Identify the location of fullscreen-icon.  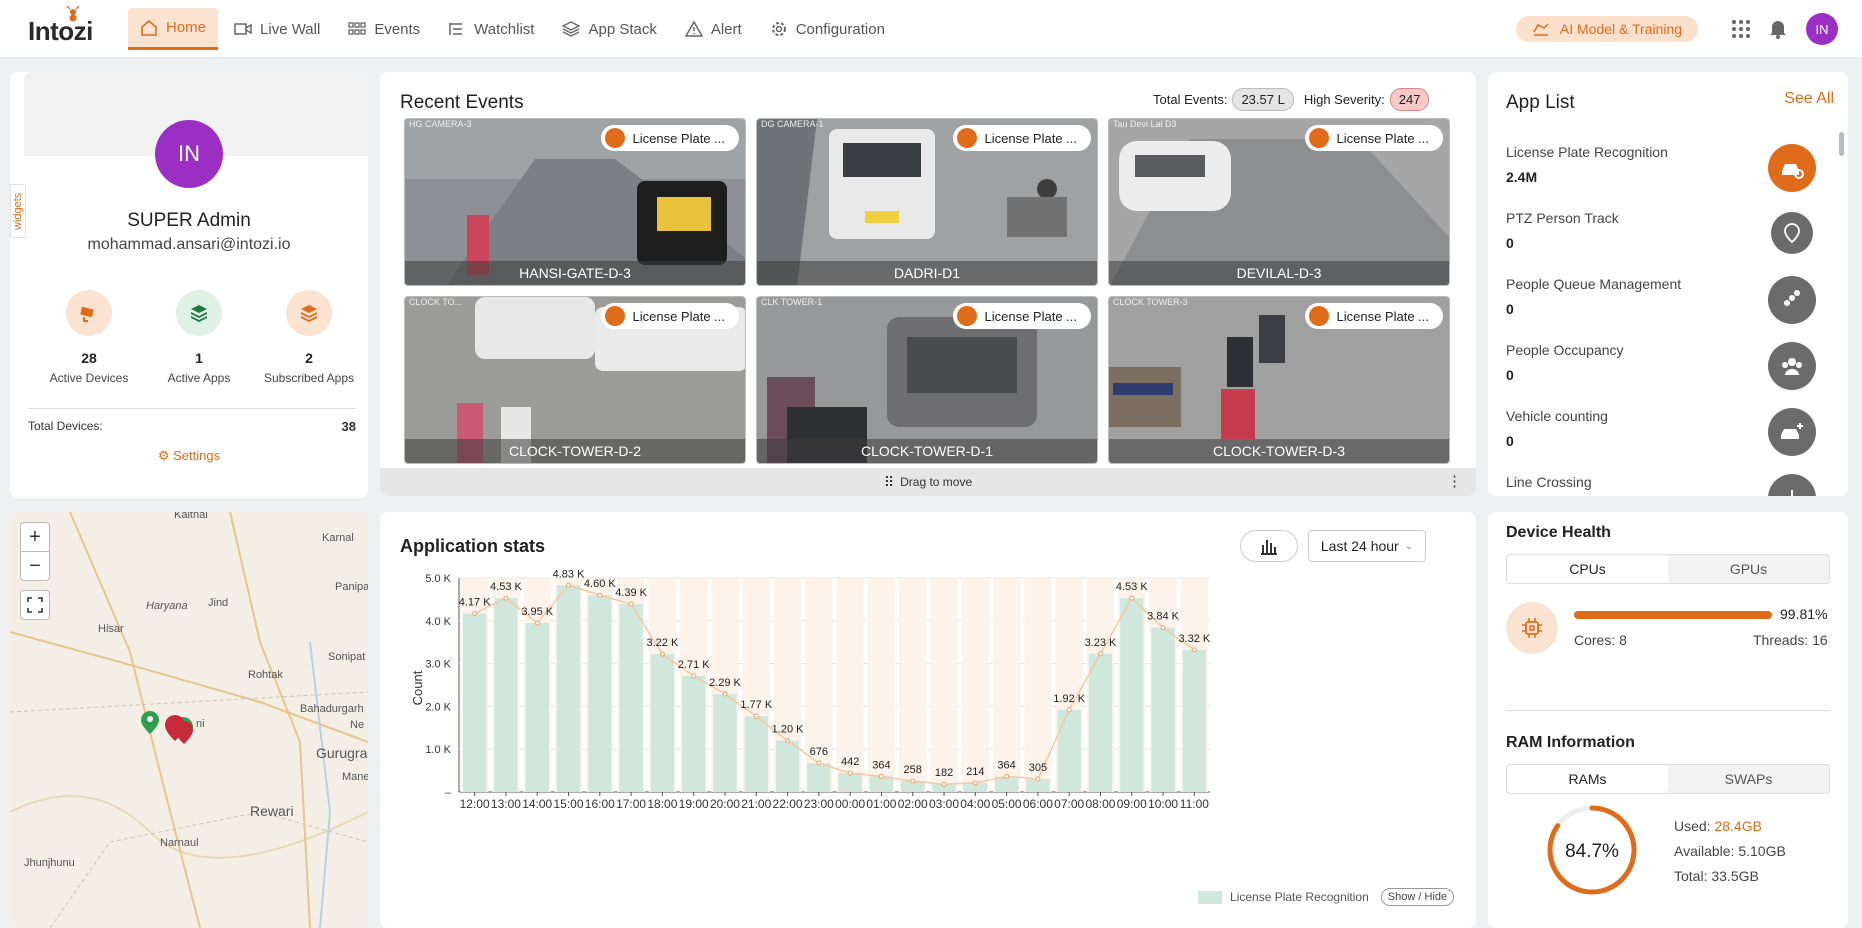
(35, 605).